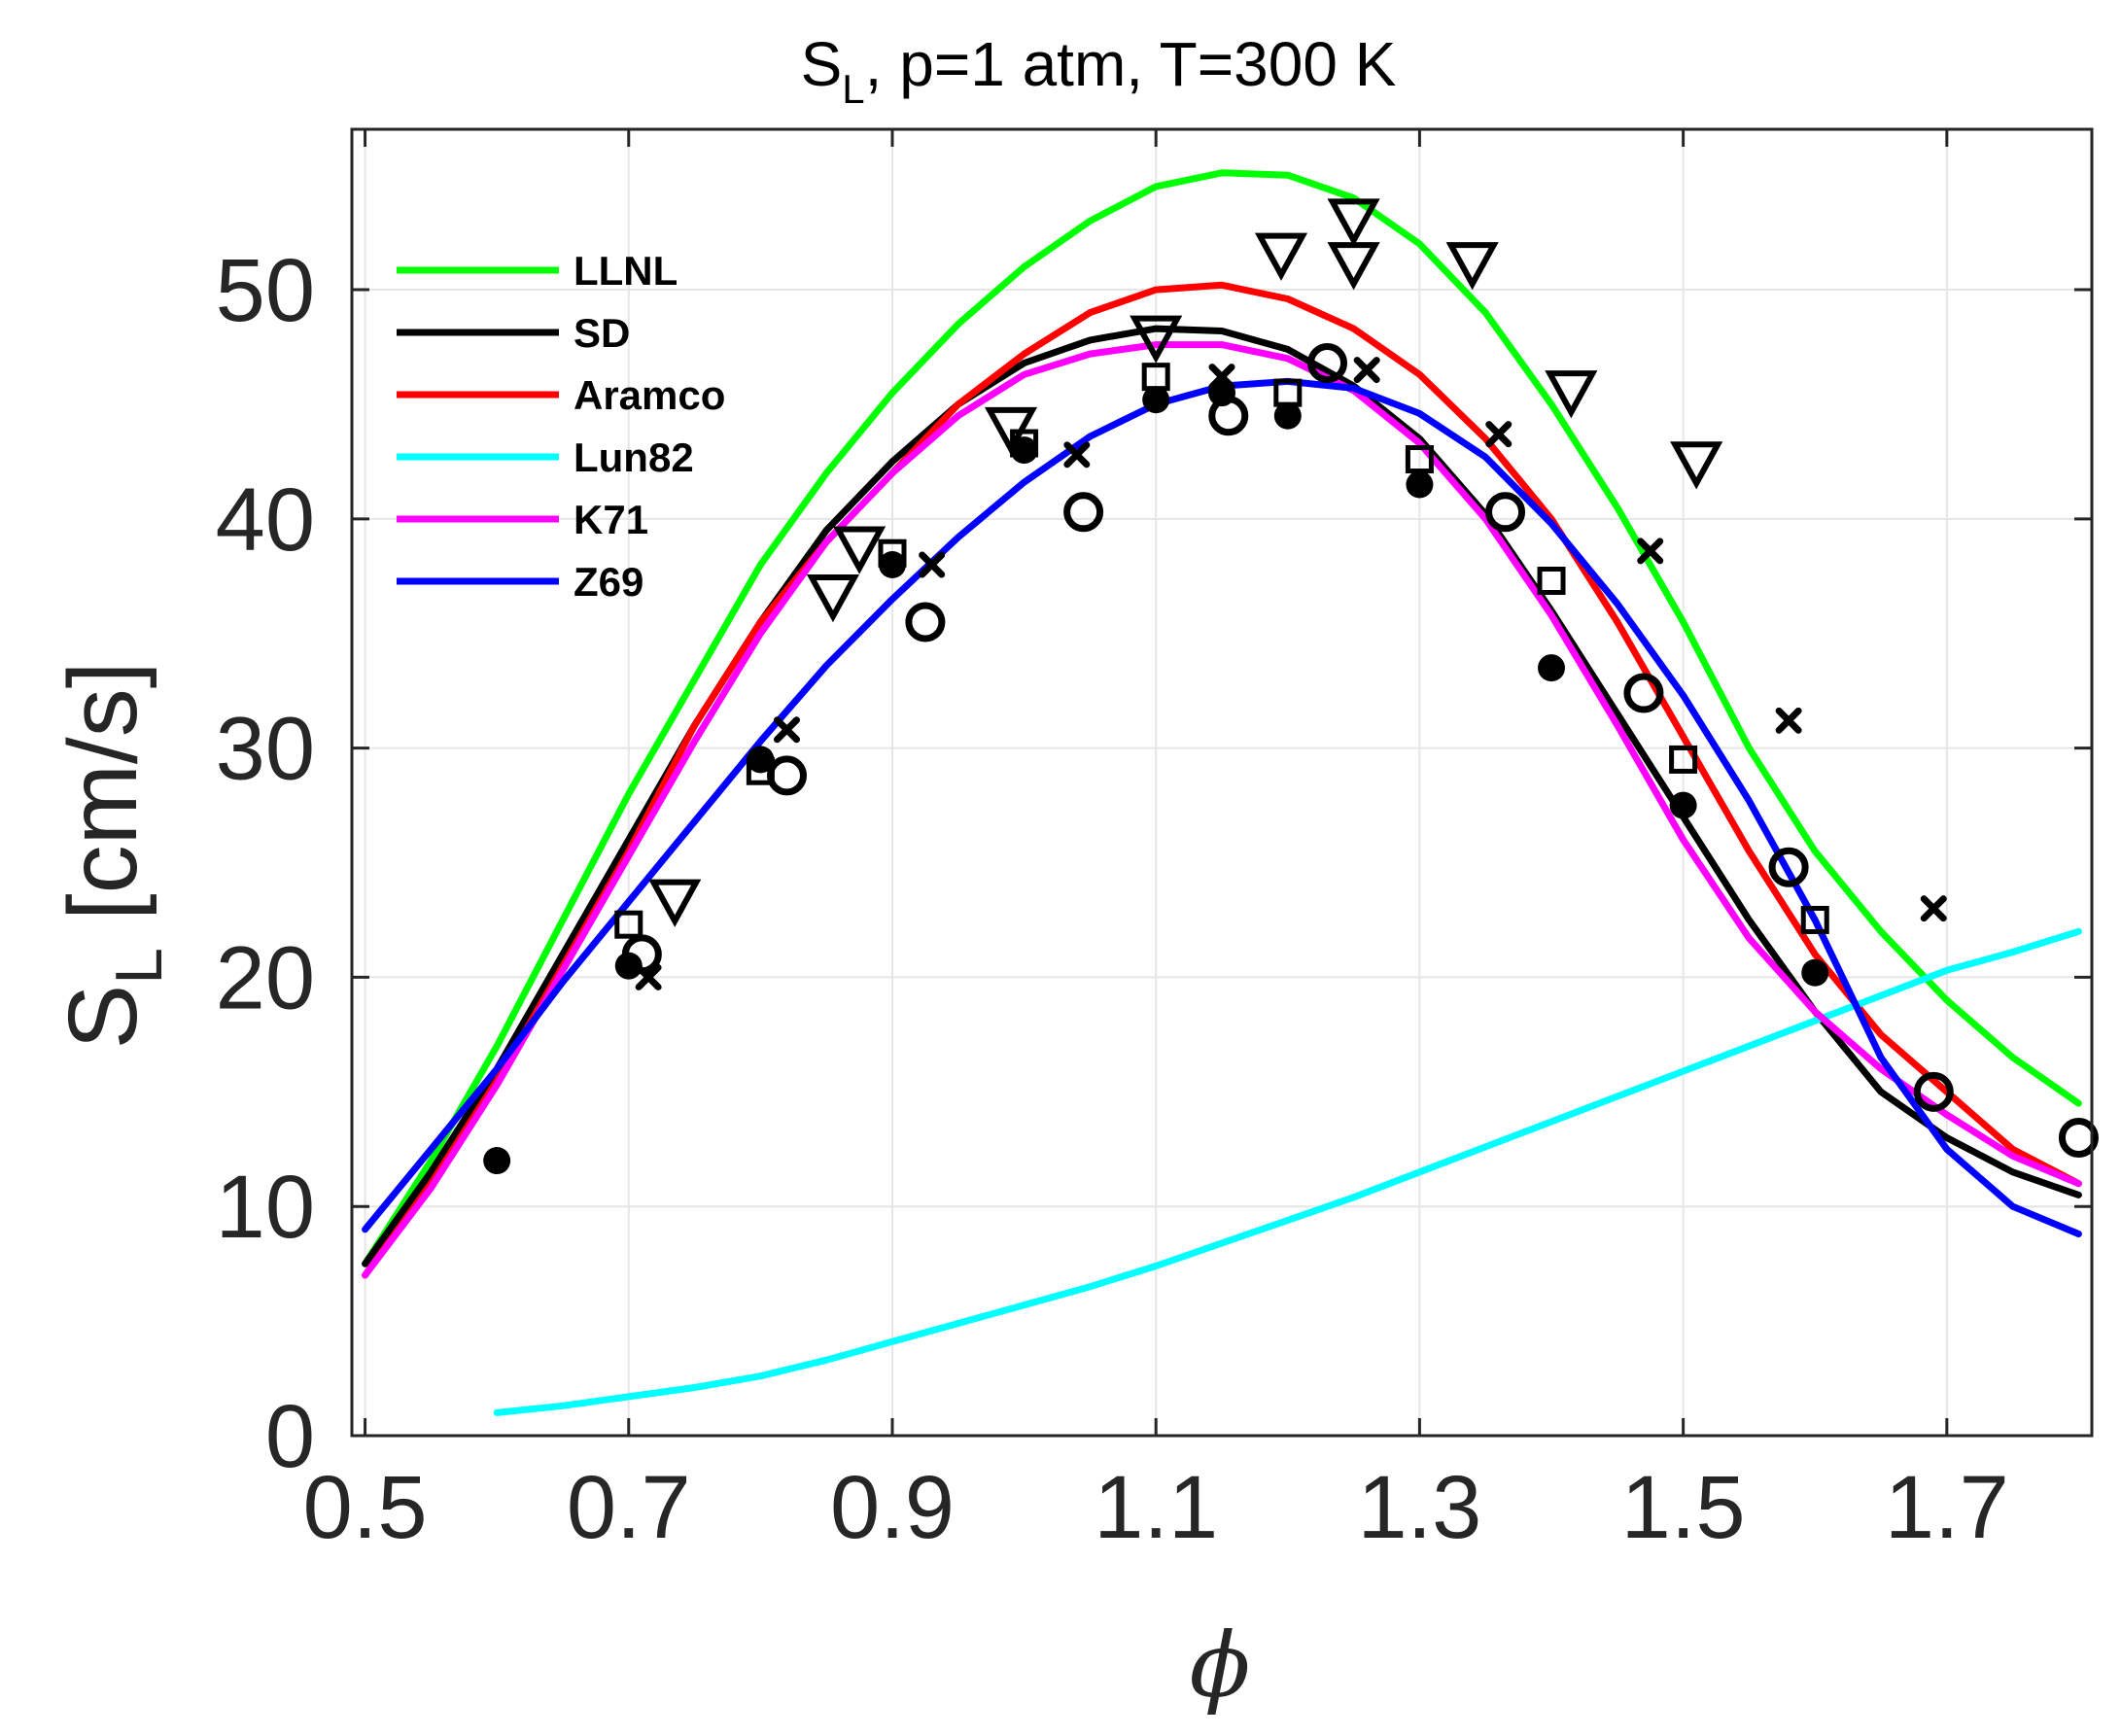 The height and width of the screenshot is (1736, 2121). Describe the element at coordinates (649, 395) in the screenshot. I see `legend-label-aramco: Aramco` at that location.